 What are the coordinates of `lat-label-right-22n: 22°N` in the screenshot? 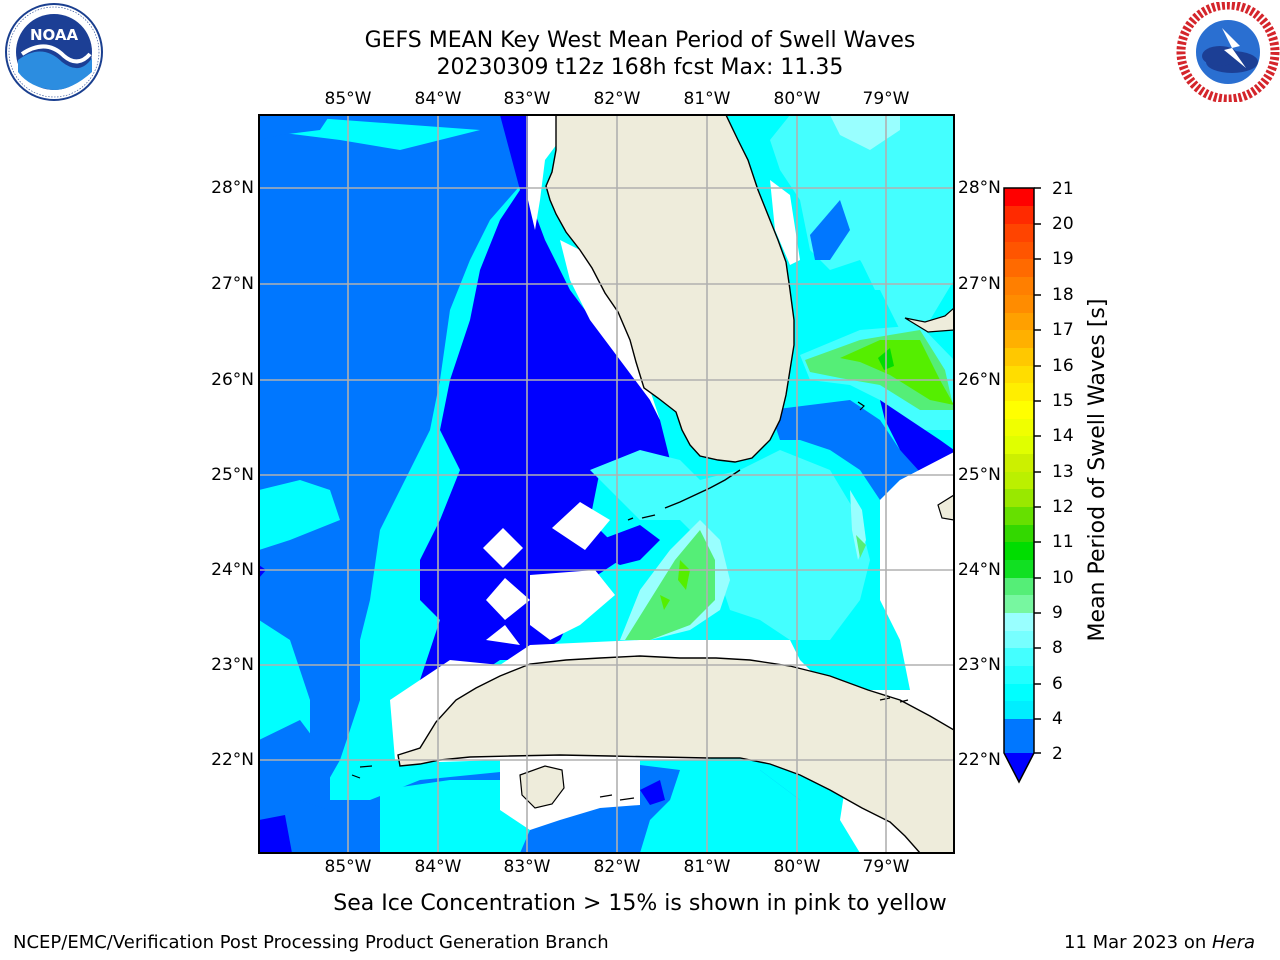 It's located at (979, 760).